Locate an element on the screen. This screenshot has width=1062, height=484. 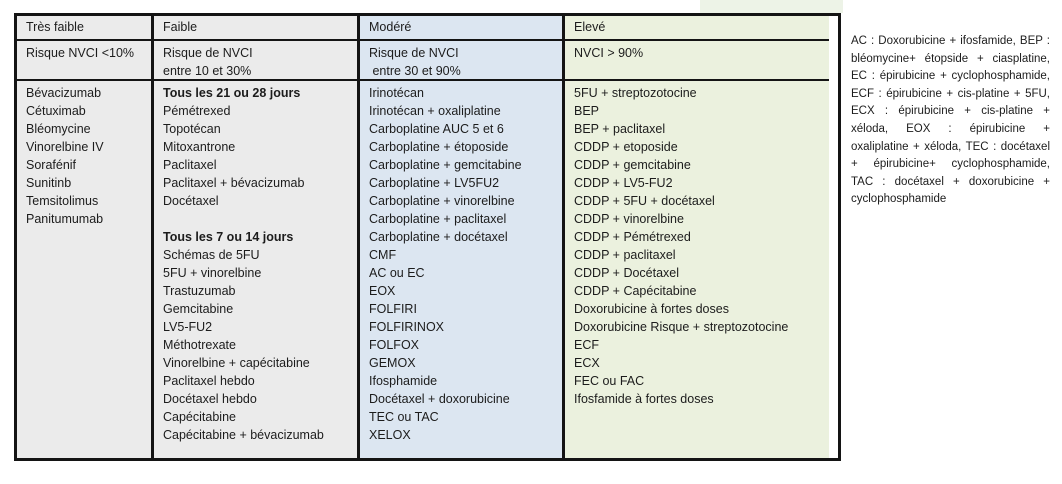
regimen-item: Paclitaxel is located at coordinates (190, 165).